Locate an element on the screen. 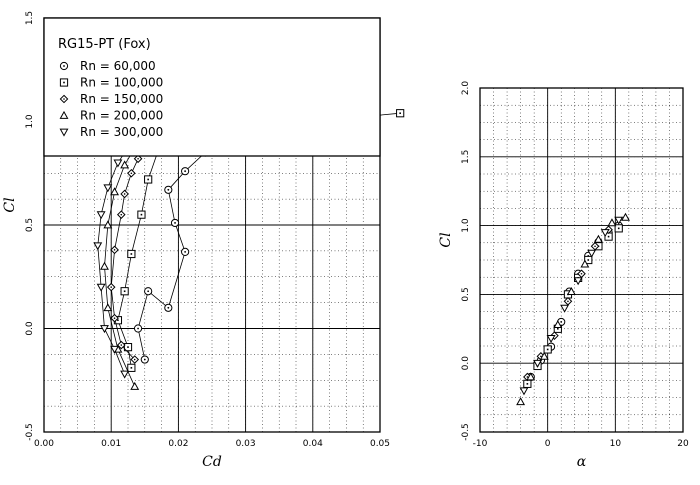 This screenshot has width=700, height=485. x-tick-label: 20 is located at coordinates (683, 444).